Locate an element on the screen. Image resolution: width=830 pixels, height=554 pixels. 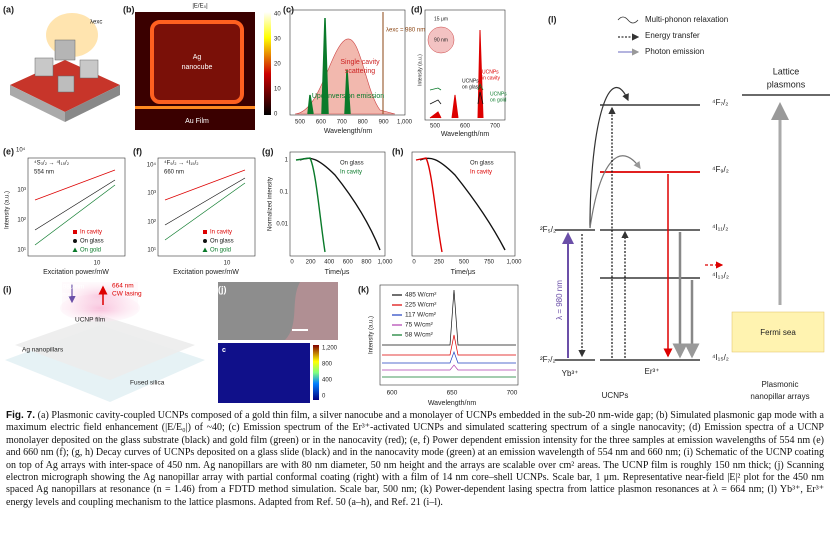
panel-label: (h) is located at coordinates (398, 151).